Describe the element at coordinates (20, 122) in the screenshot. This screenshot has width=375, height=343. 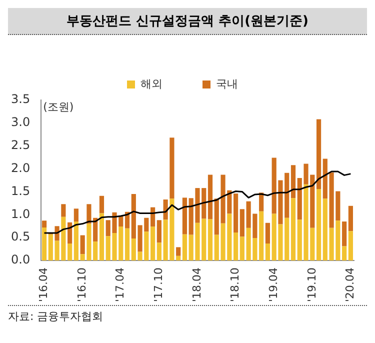
I see `y-tick-label: 3.0` at that location.